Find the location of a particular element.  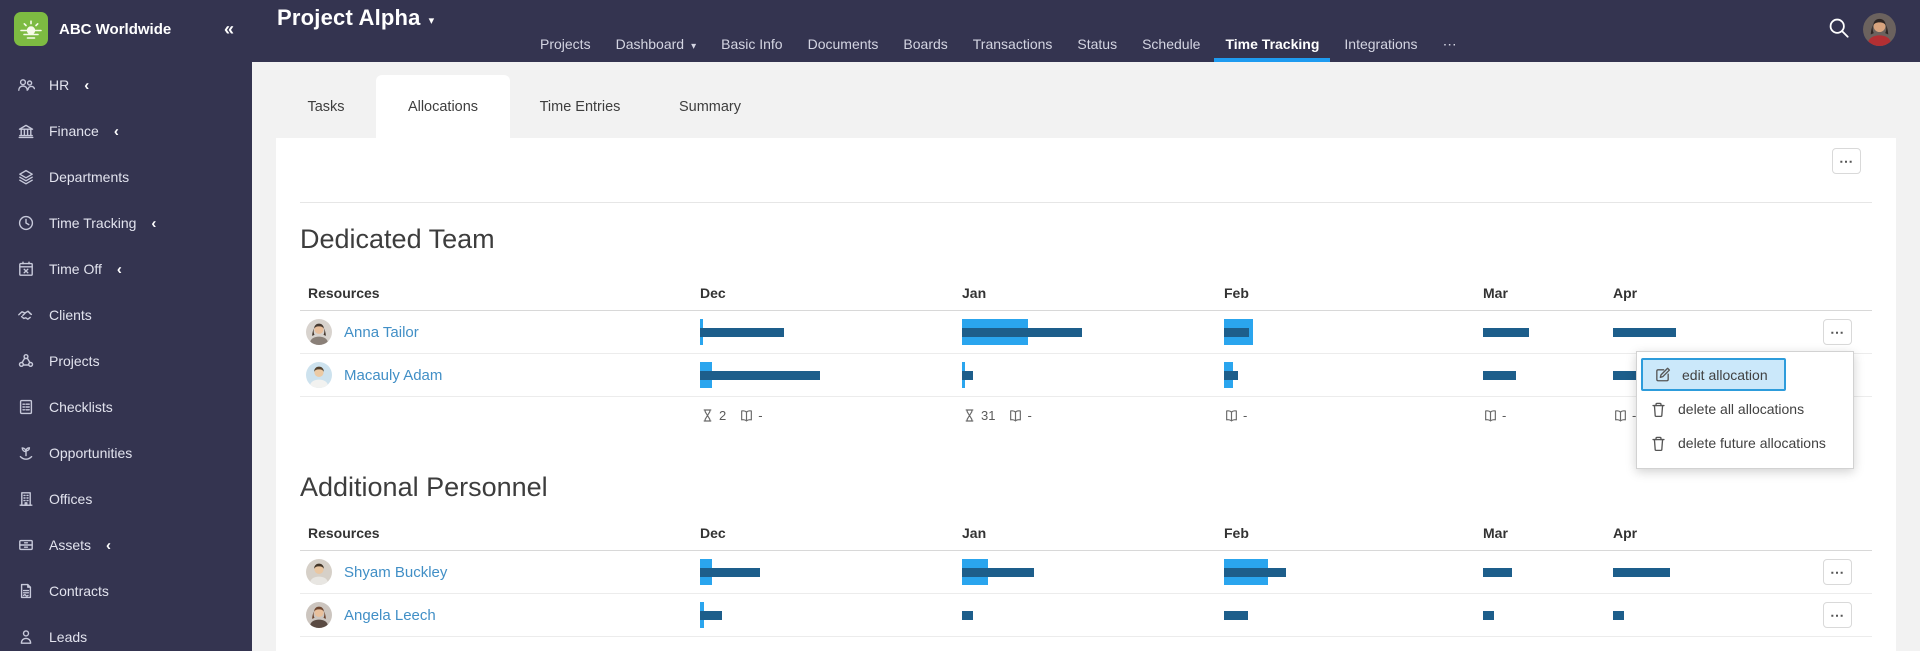

nav-tab-status: Status is located at coordinates (1097, 47).